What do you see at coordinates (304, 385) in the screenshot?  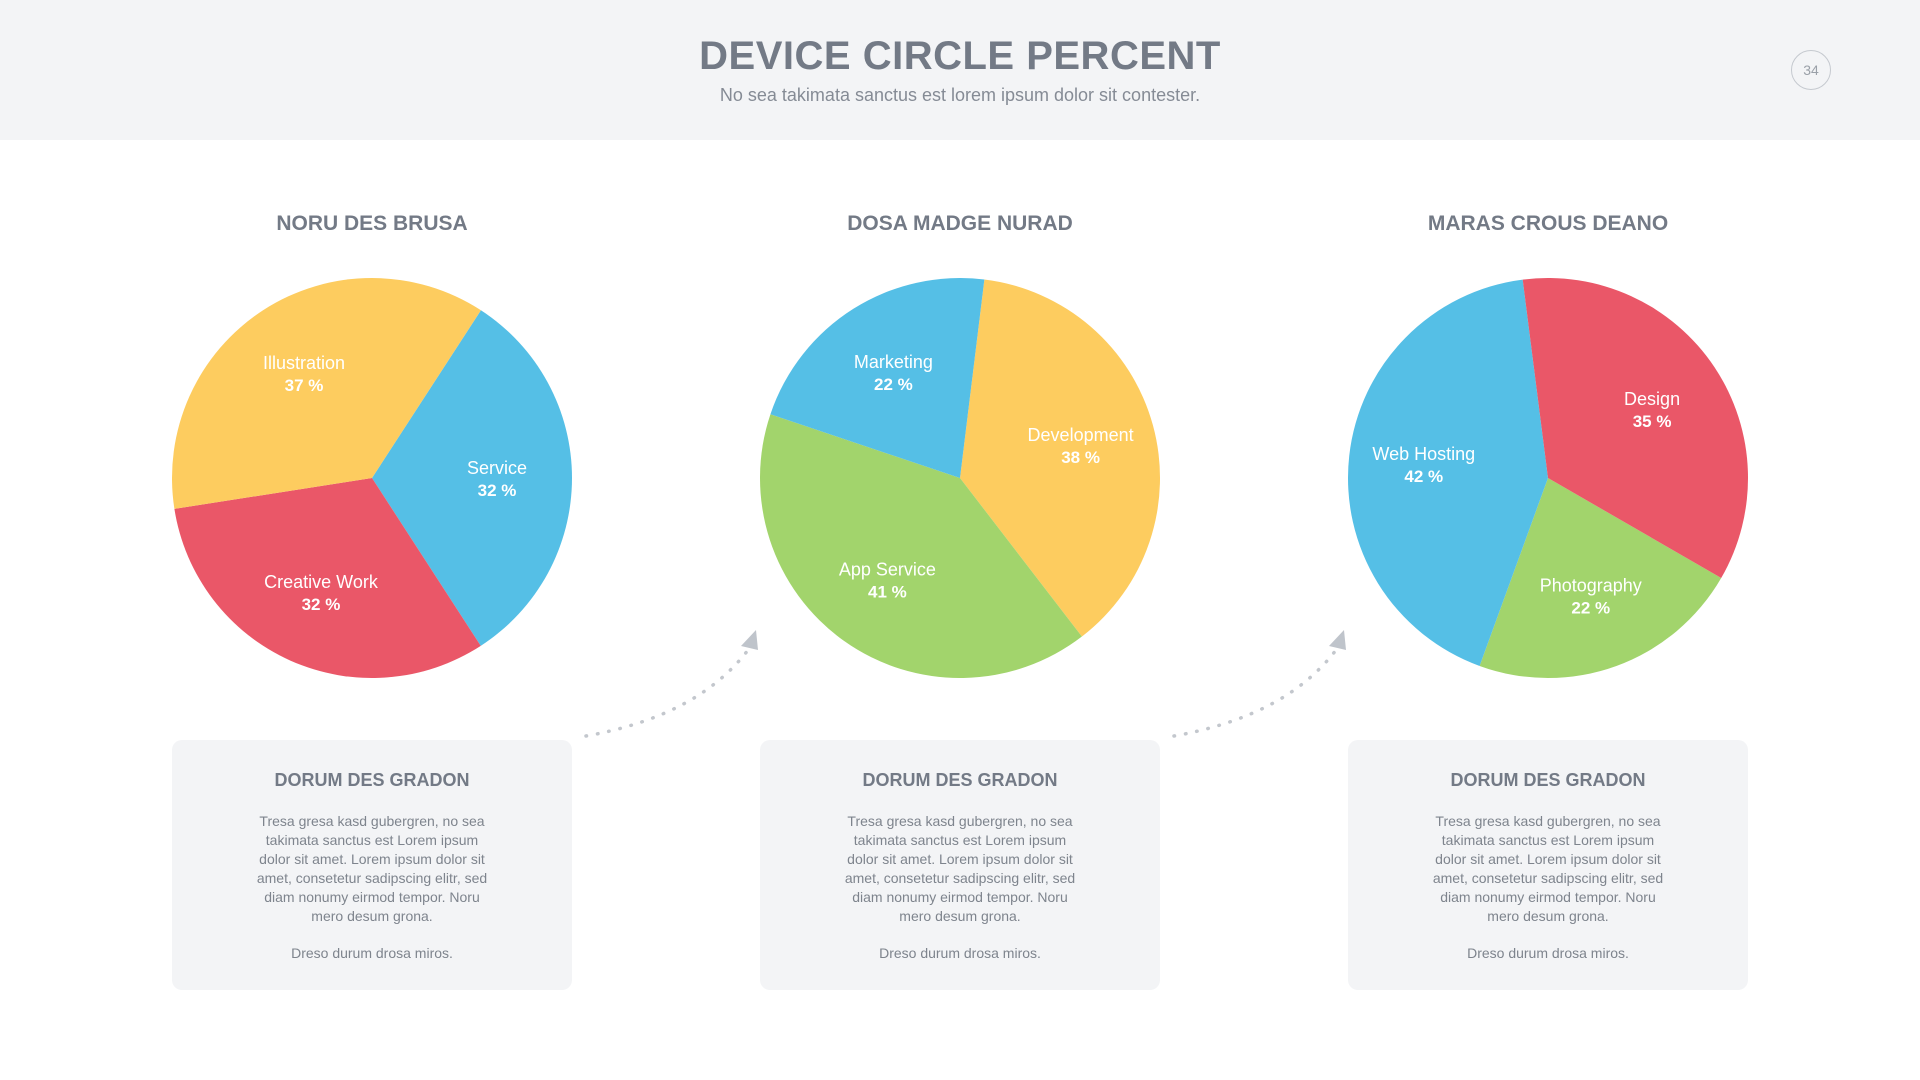 I see `slice-value-label: 37 %` at bounding box center [304, 385].